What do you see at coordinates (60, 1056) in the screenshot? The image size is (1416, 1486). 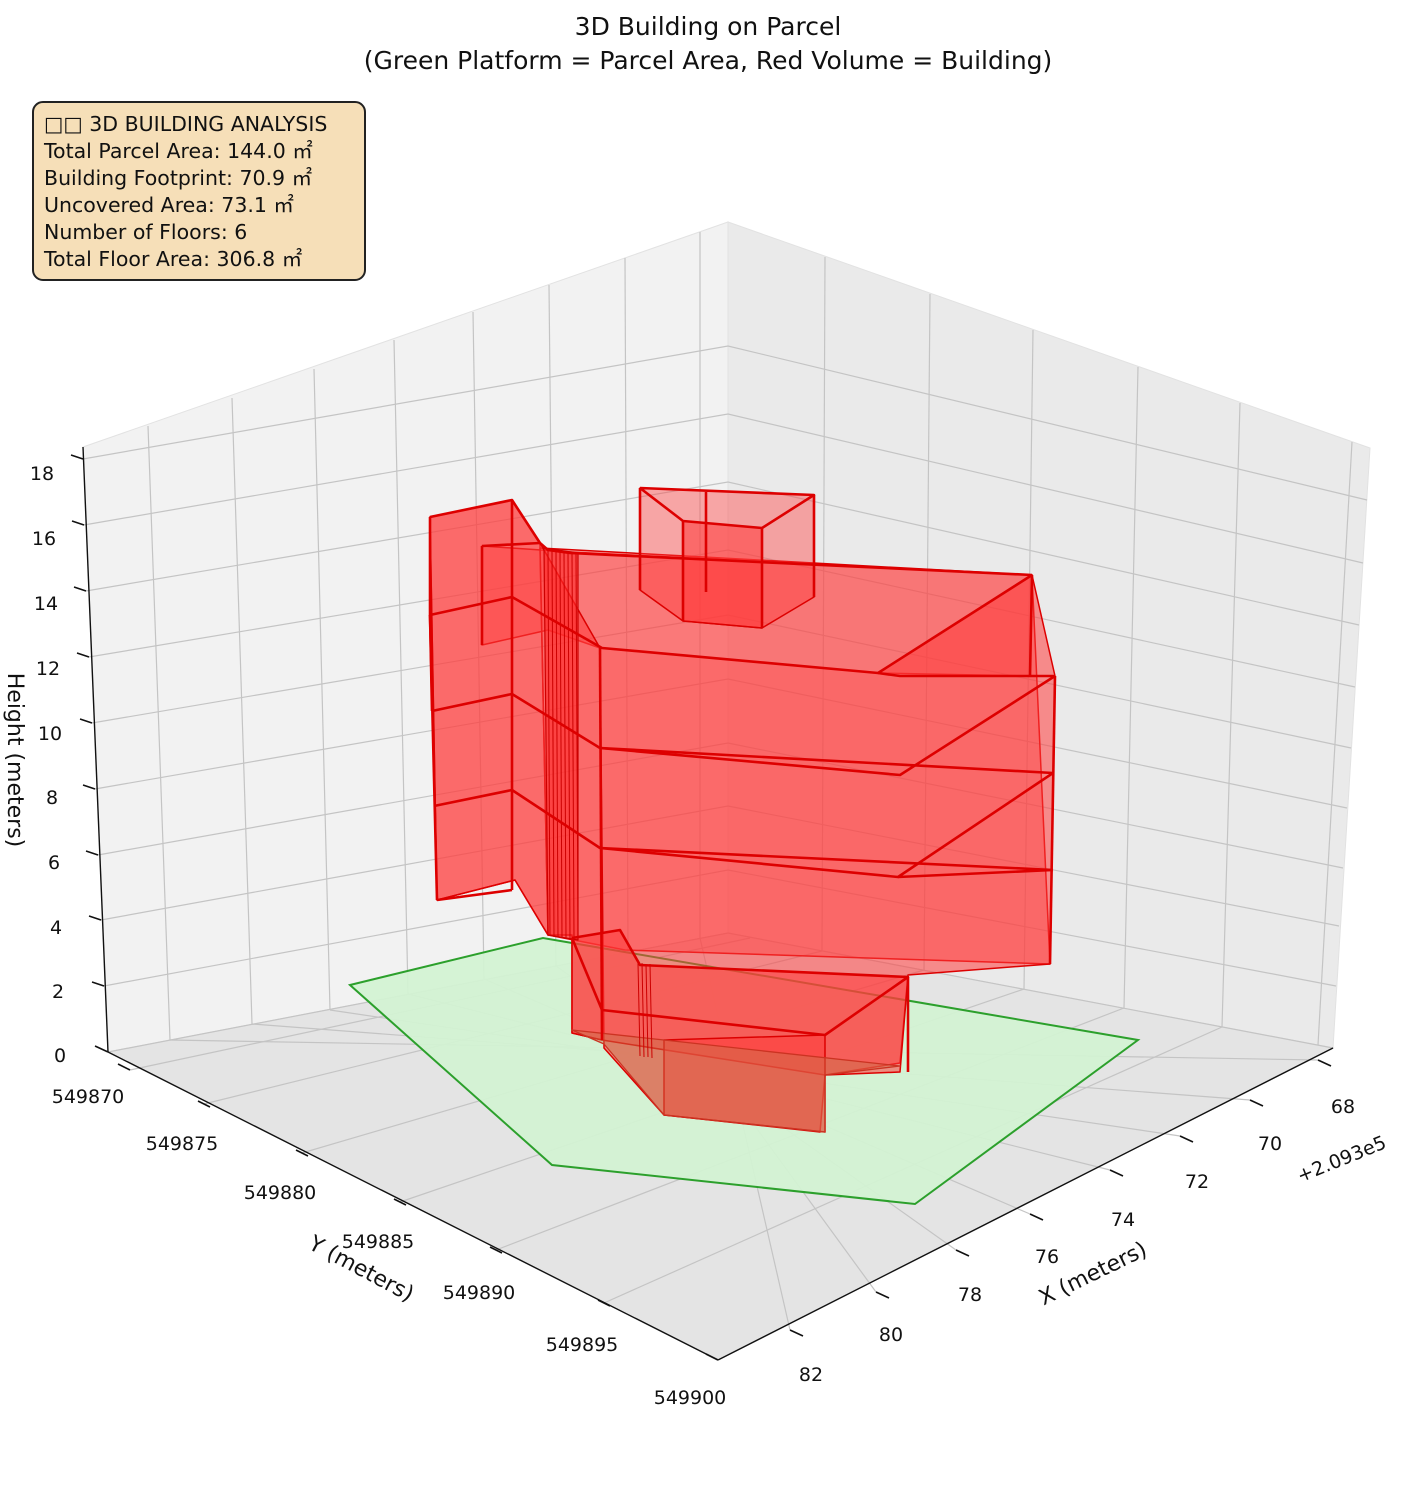 I see `z-tick: 0` at bounding box center [60, 1056].